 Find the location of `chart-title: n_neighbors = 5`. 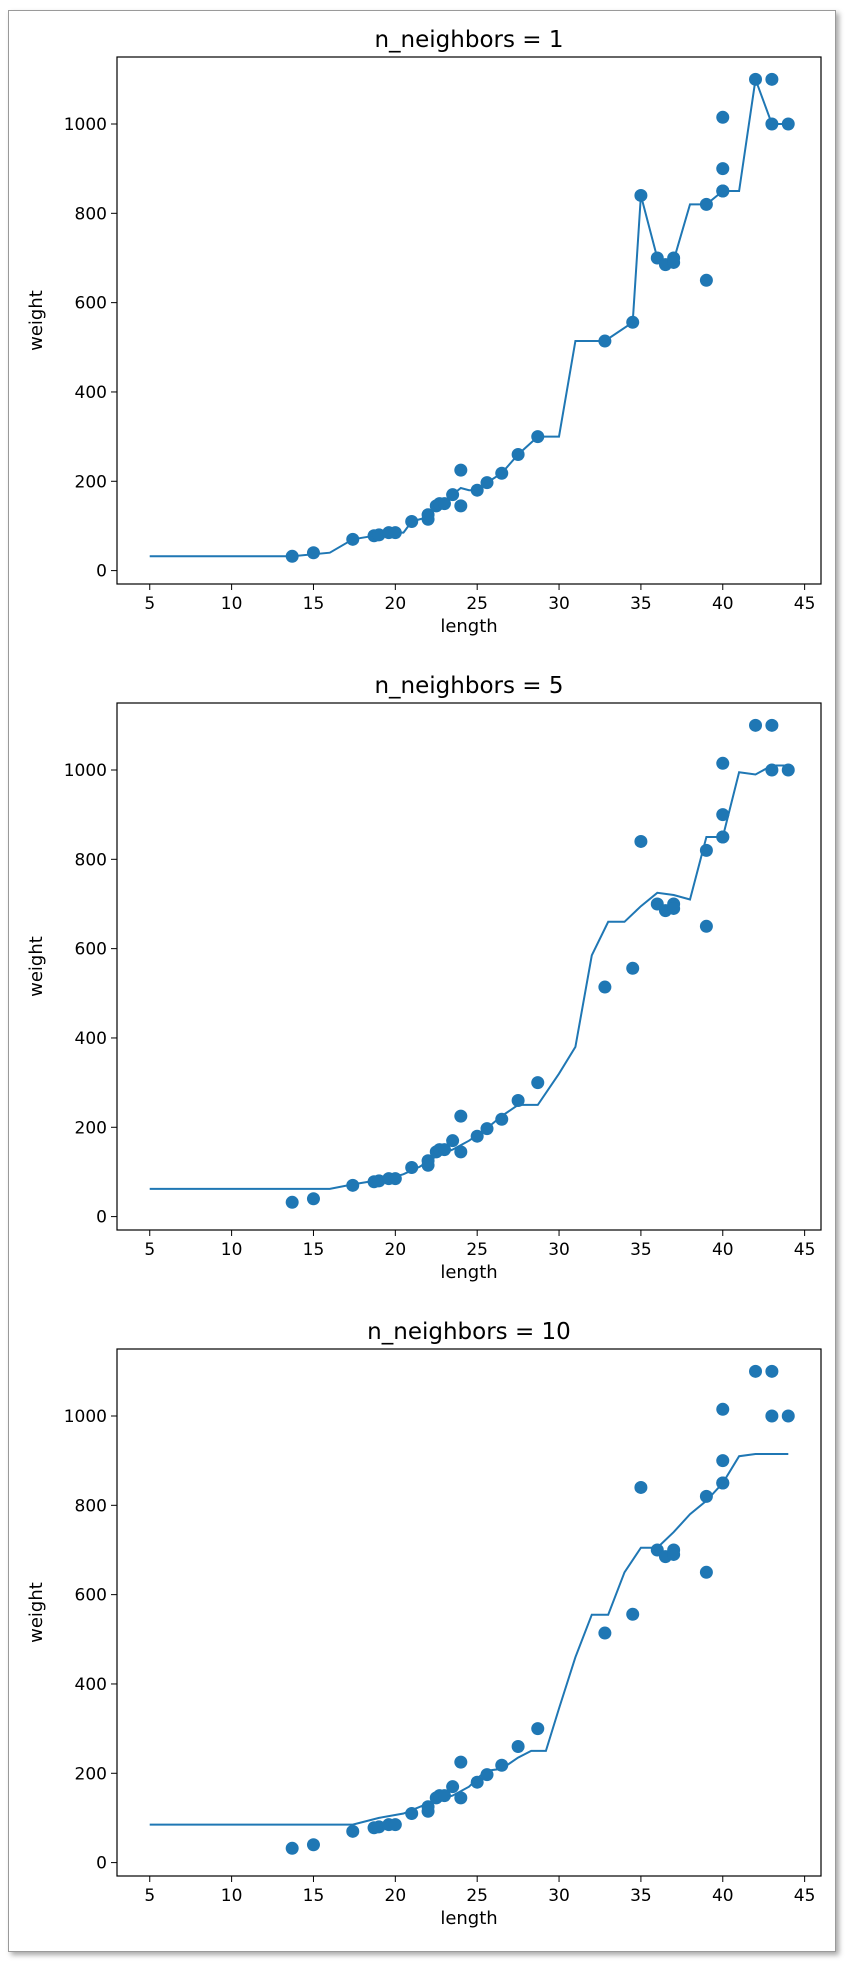

chart-title: n_neighbors = 5 is located at coordinates (468, 686).